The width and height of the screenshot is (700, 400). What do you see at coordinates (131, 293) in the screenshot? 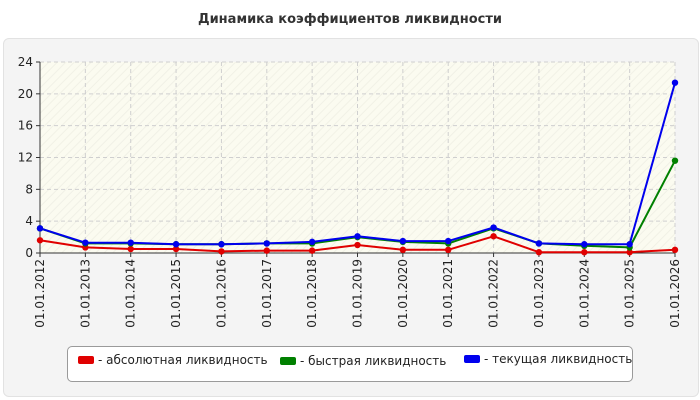
I see `x-tick-label-2: 01.01.2014` at bounding box center [131, 293].